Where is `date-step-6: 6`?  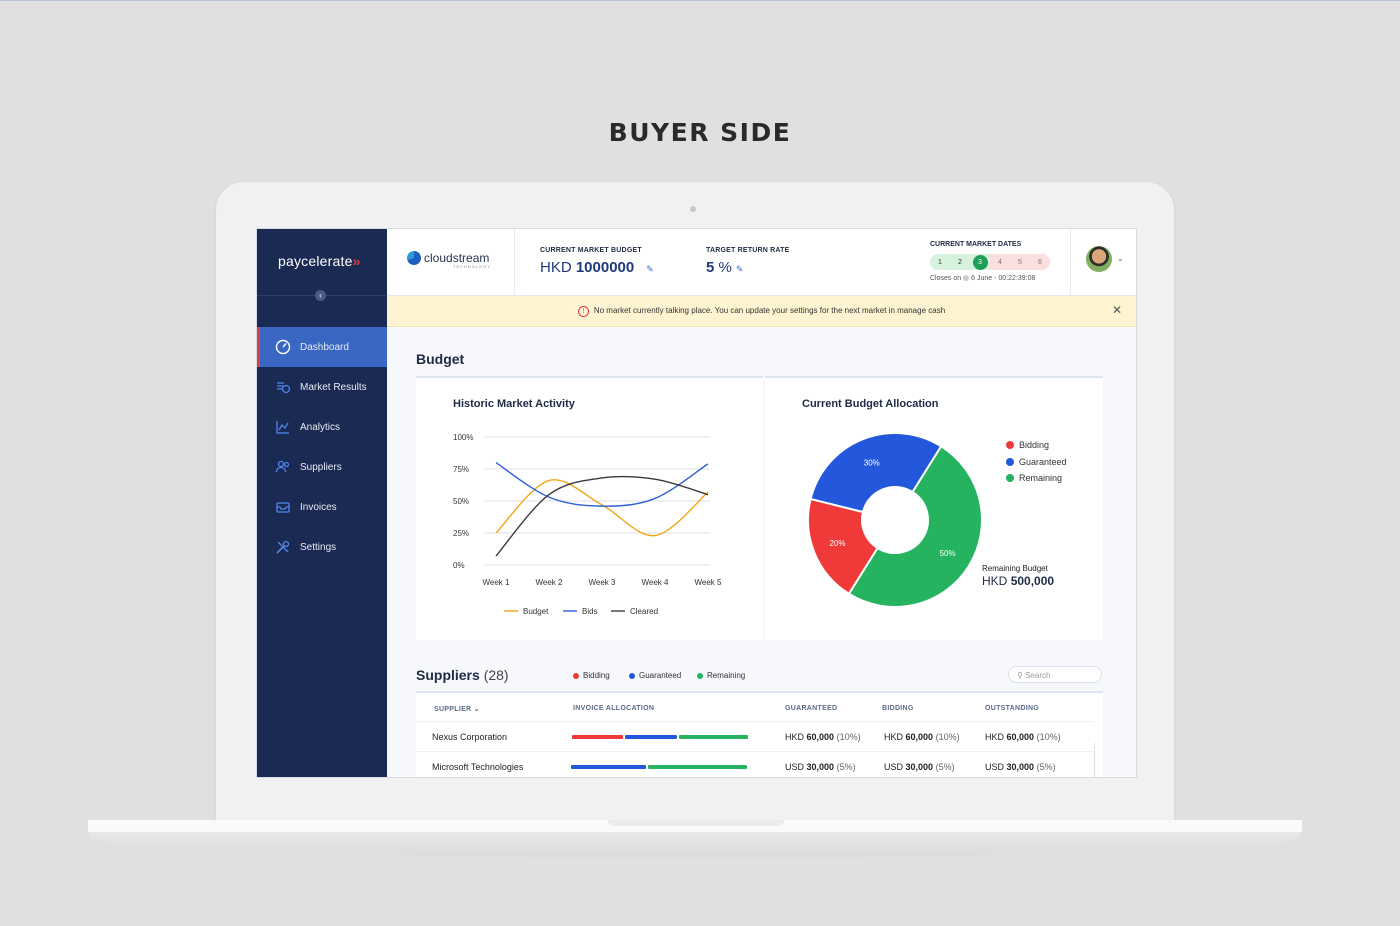
date-step-6: 6 is located at coordinates (1040, 262).